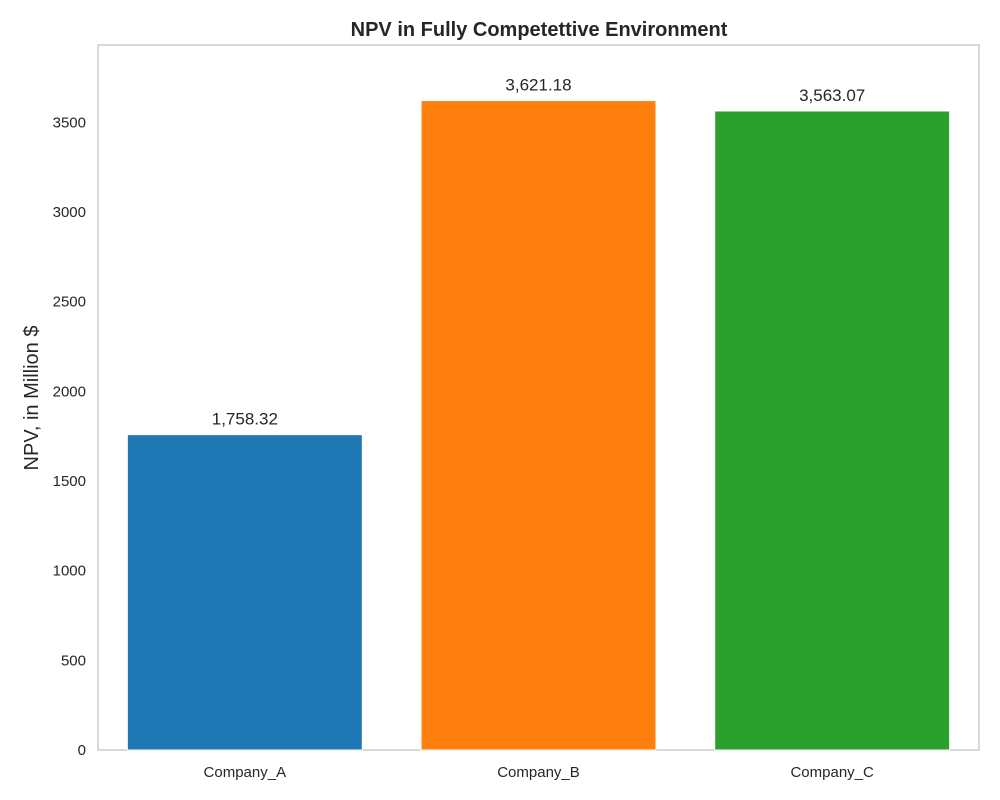 The height and width of the screenshot is (800, 1000). Describe the element at coordinates (832, 772) in the screenshot. I see `x-tick-label: Company_C` at that location.